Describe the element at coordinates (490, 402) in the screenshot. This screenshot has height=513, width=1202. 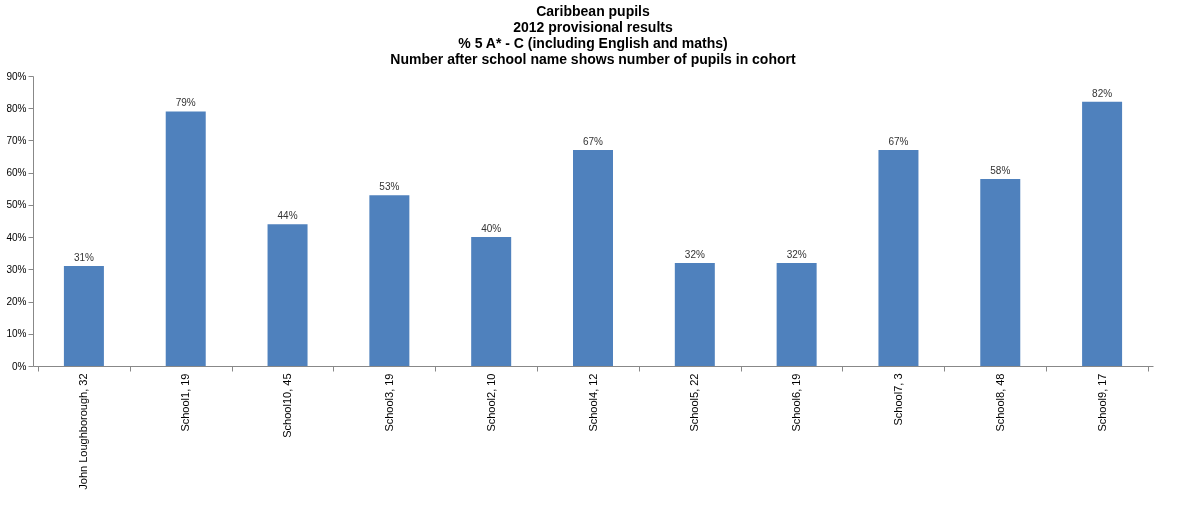
I see `x-tick-label: School2, 10` at that location.